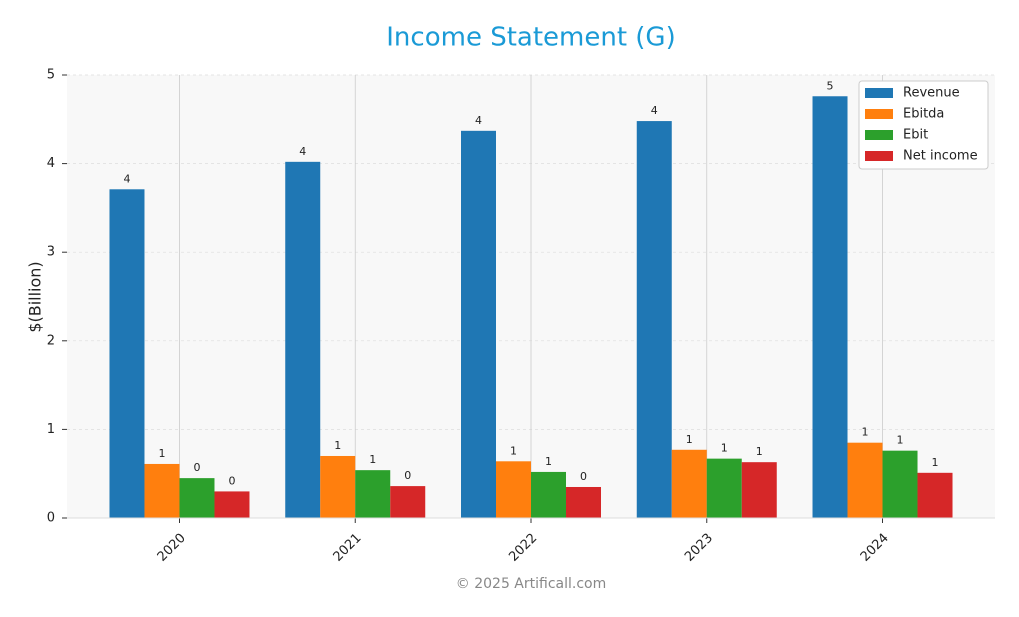 The width and height of the screenshot is (1019, 617). What do you see at coordinates (915, 135) in the screenshot?
I see `legend-label: Ebit` at bounding box center [915, 135].